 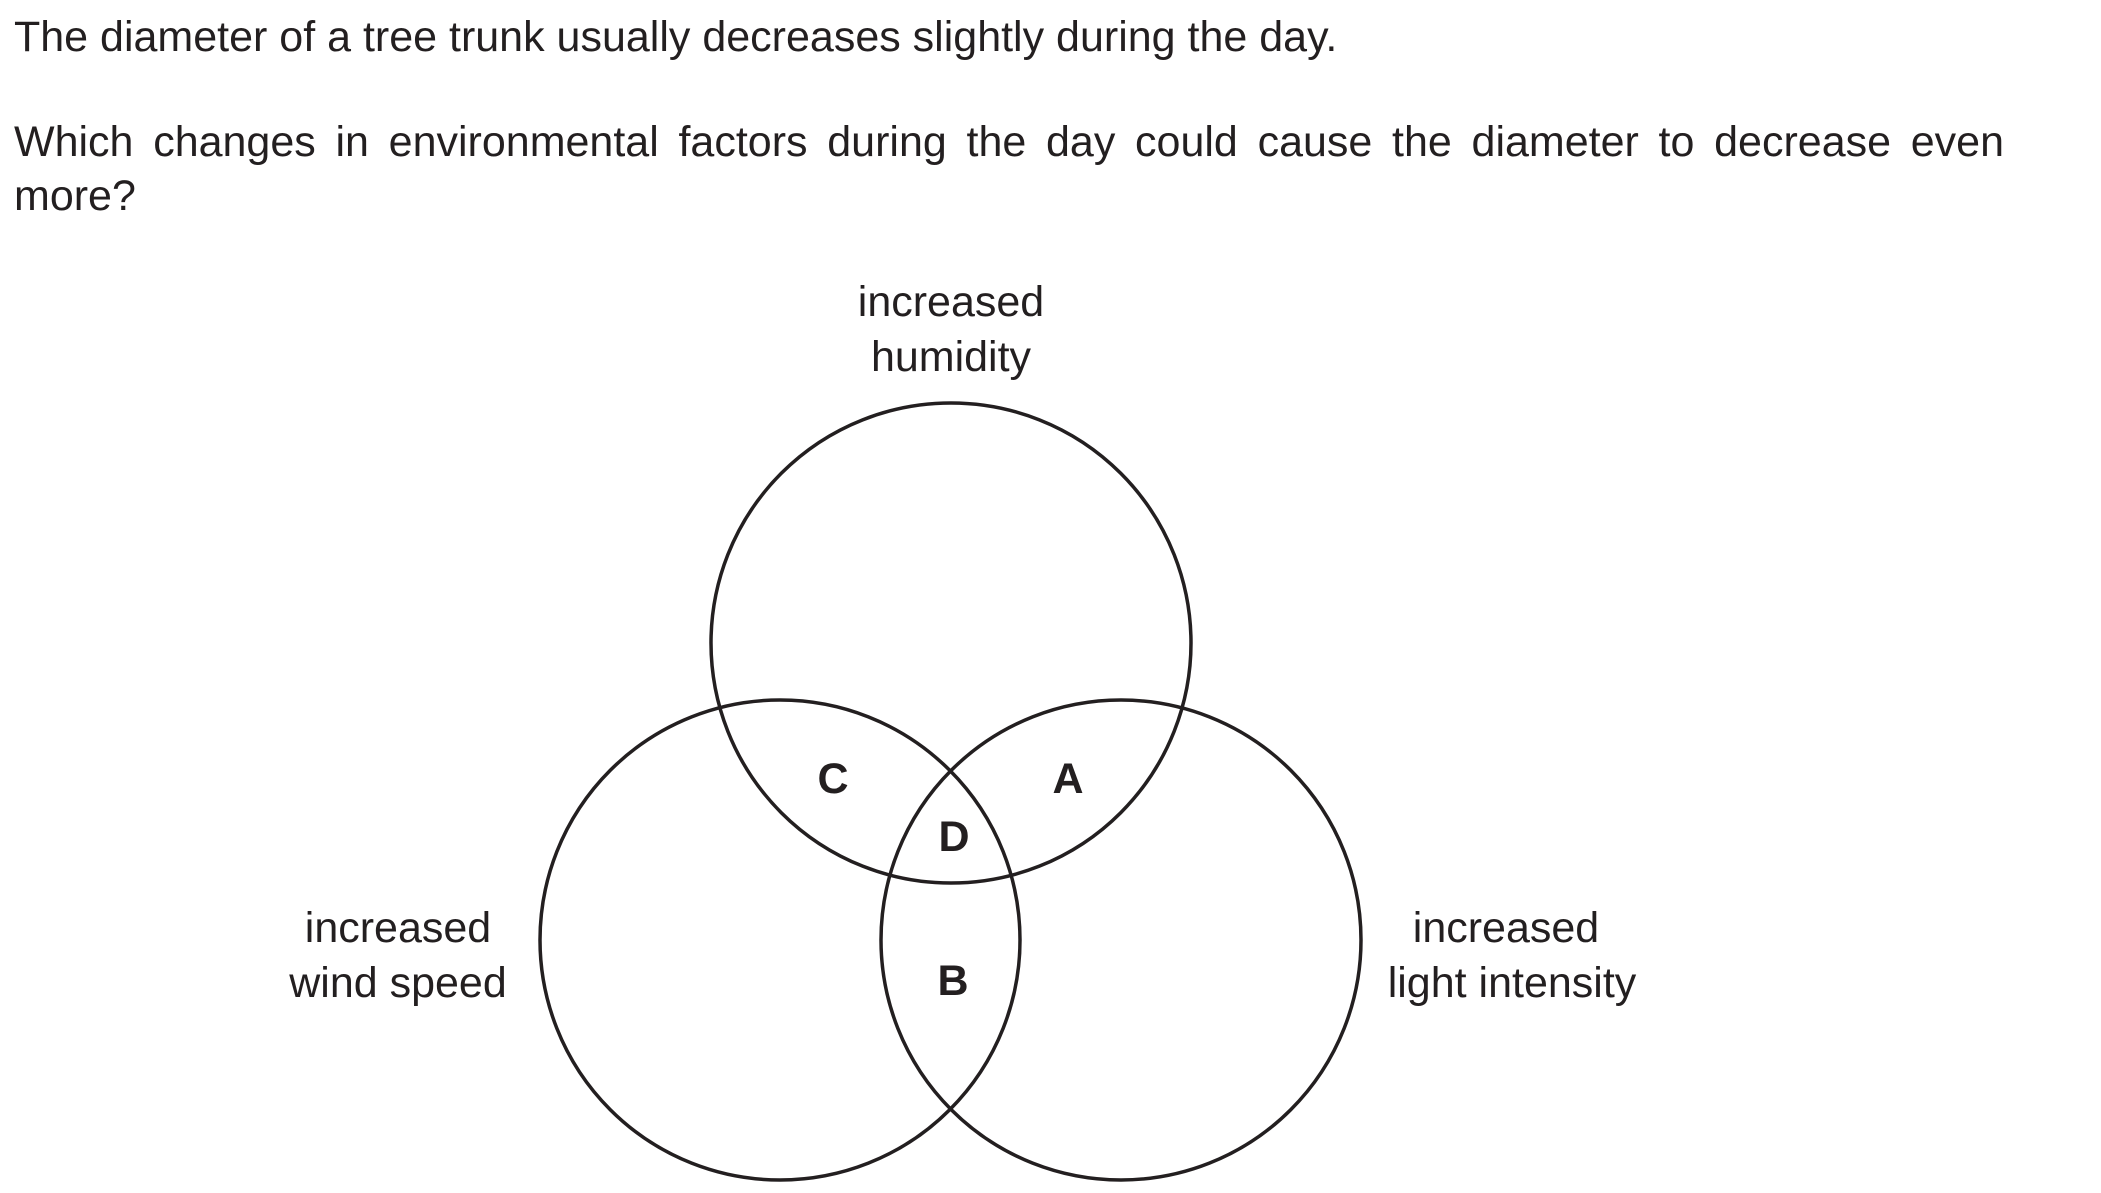 What do you see at coordinates (397, 983) in the screenshot?
I see `label-wind-speed-line2: wind speed` at bounding box center [397, 983].